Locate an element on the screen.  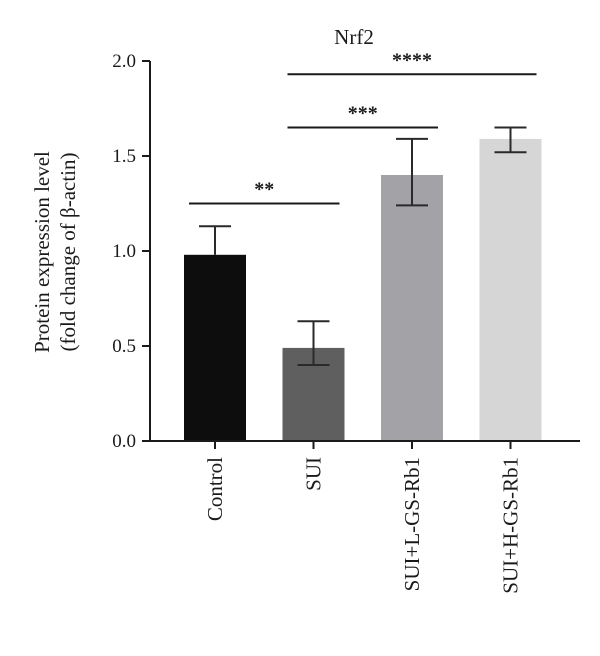
y-tick-label-5: 2.0 is located at coordinates (124, 61).